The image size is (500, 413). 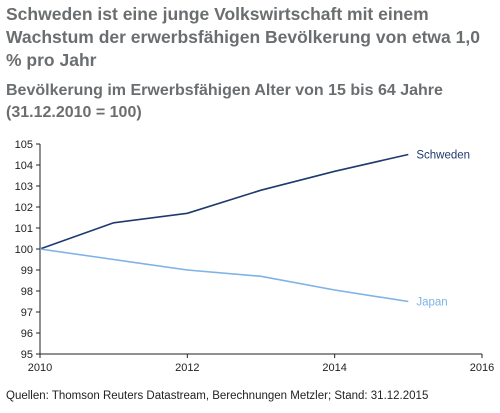 What do you see at coordinates (443, 156) in the screenshot?
I see `series-label-schweden: Schweden` at bounding box center [443, 156].